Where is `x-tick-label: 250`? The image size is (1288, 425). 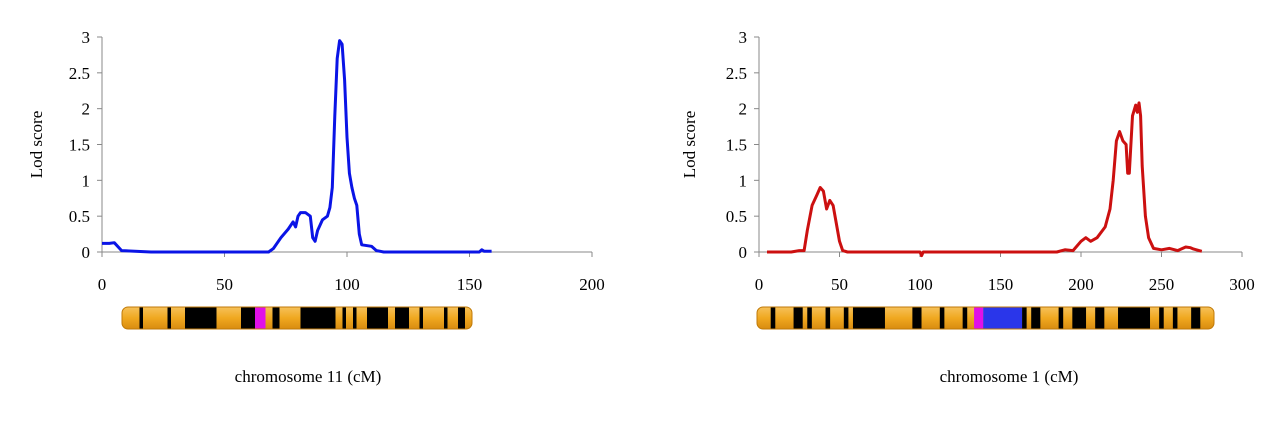
x-tick-label: 250 is located at coordinates (1162, 284).